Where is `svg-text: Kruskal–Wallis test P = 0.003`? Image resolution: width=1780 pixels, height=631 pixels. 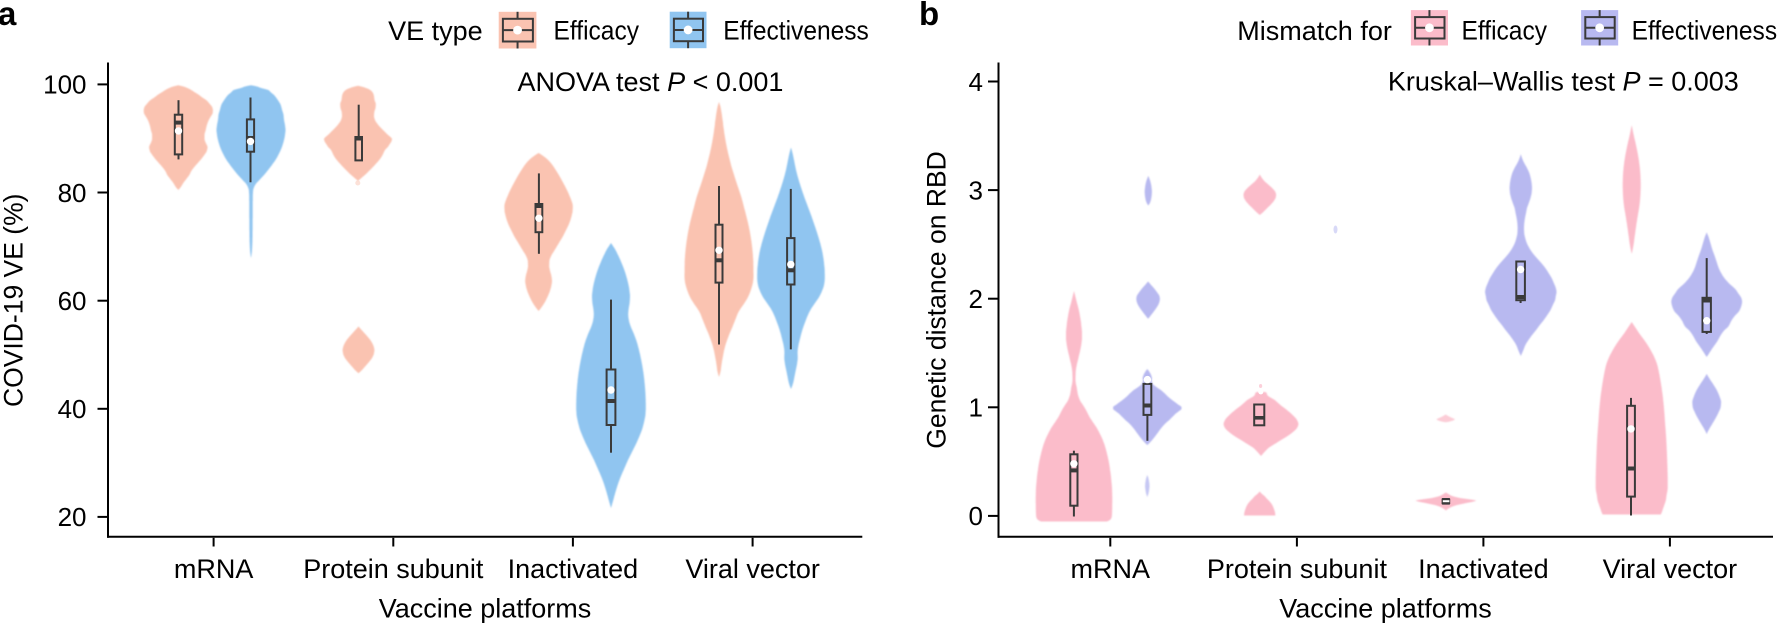
svg-text: Kruskal–Wallis test P = 0.003 is located at coordinates (1563, 81).